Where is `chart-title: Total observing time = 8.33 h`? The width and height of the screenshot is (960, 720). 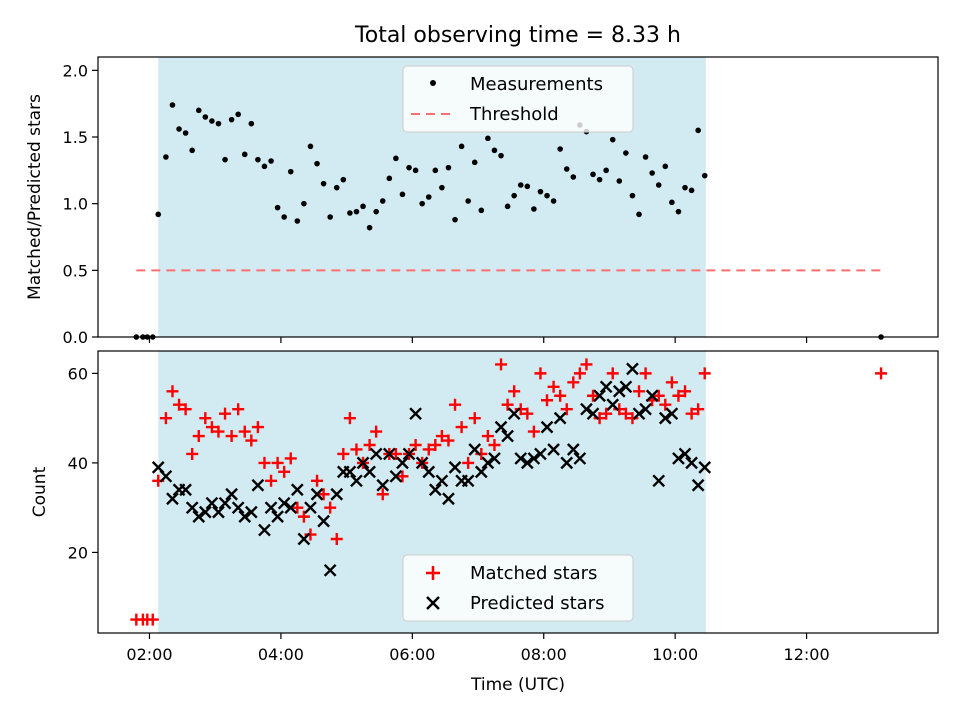
chart-title: Total observing time = 8.33 h is located at coordinates (517, 35).